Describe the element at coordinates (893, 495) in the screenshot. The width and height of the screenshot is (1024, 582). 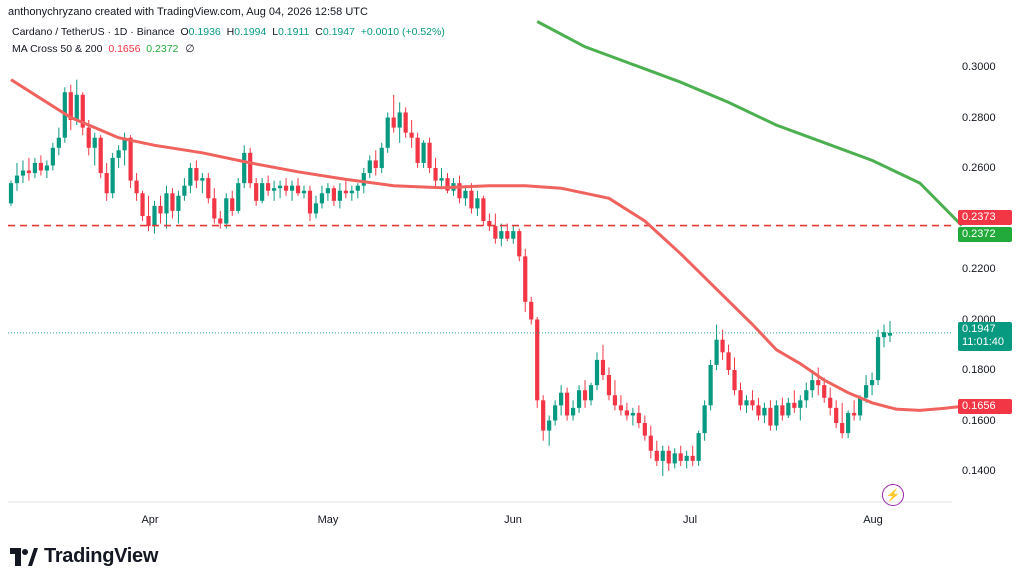
I see `lightning-icon: ⚡` at that location.